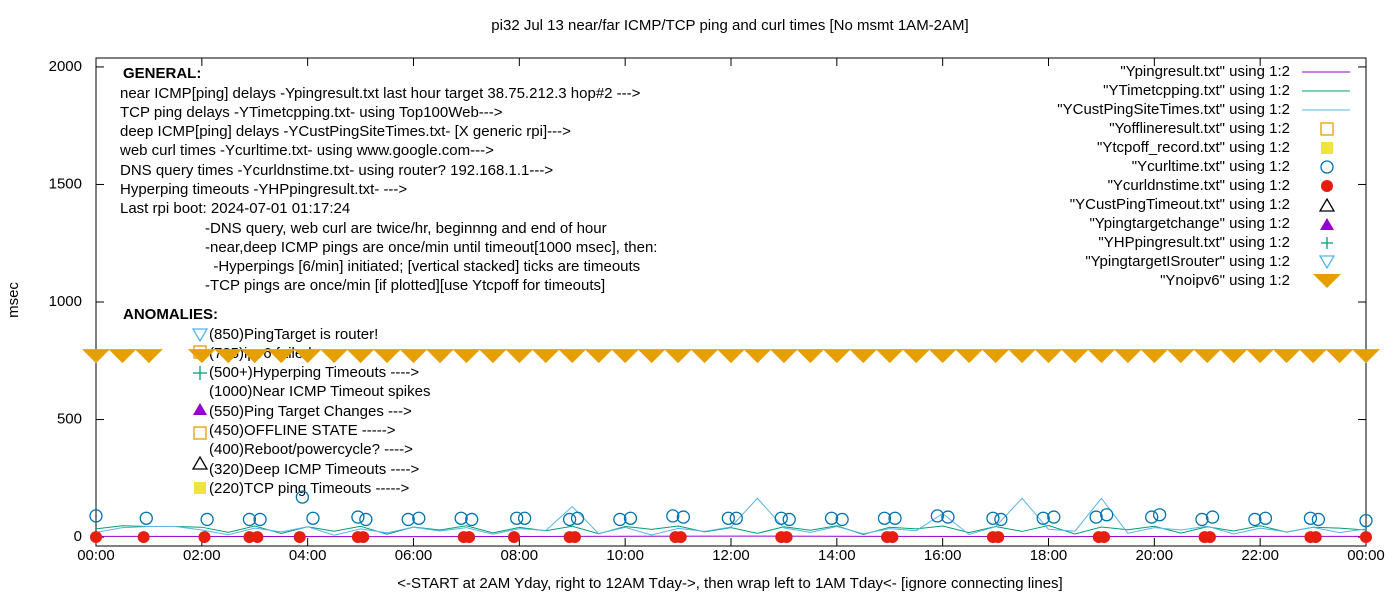 This screenshot has height=600, width=1400. Describe the element at coordinates (309, 488) in the screenshot. I see `annotation: (220)TCP ping Timeouts ----->` at that location.